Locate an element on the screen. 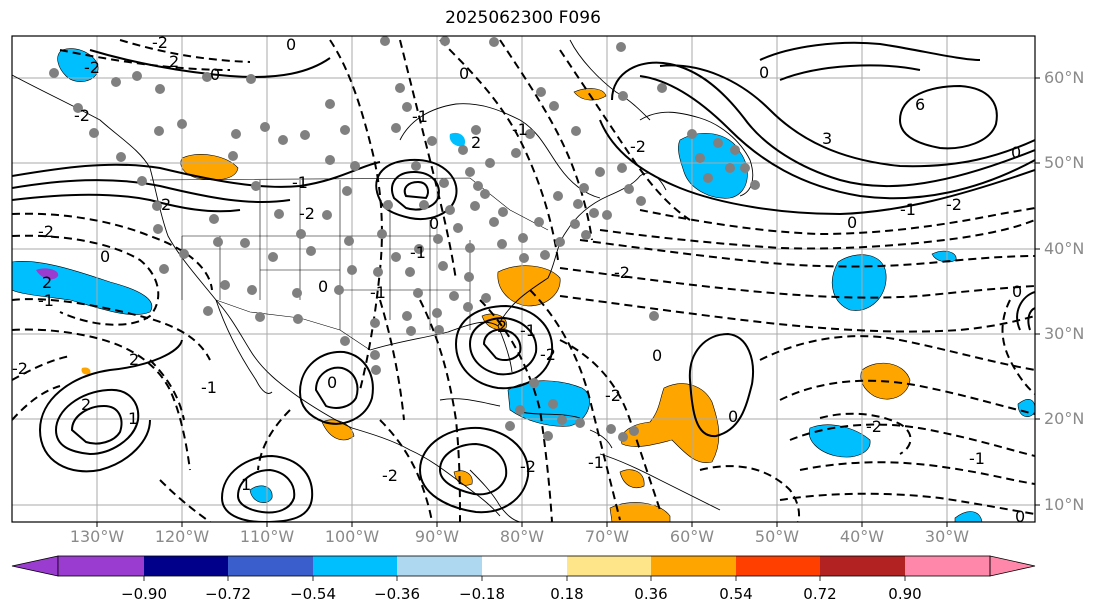  lon-label: 100°W is located at coordinates (352, 536).